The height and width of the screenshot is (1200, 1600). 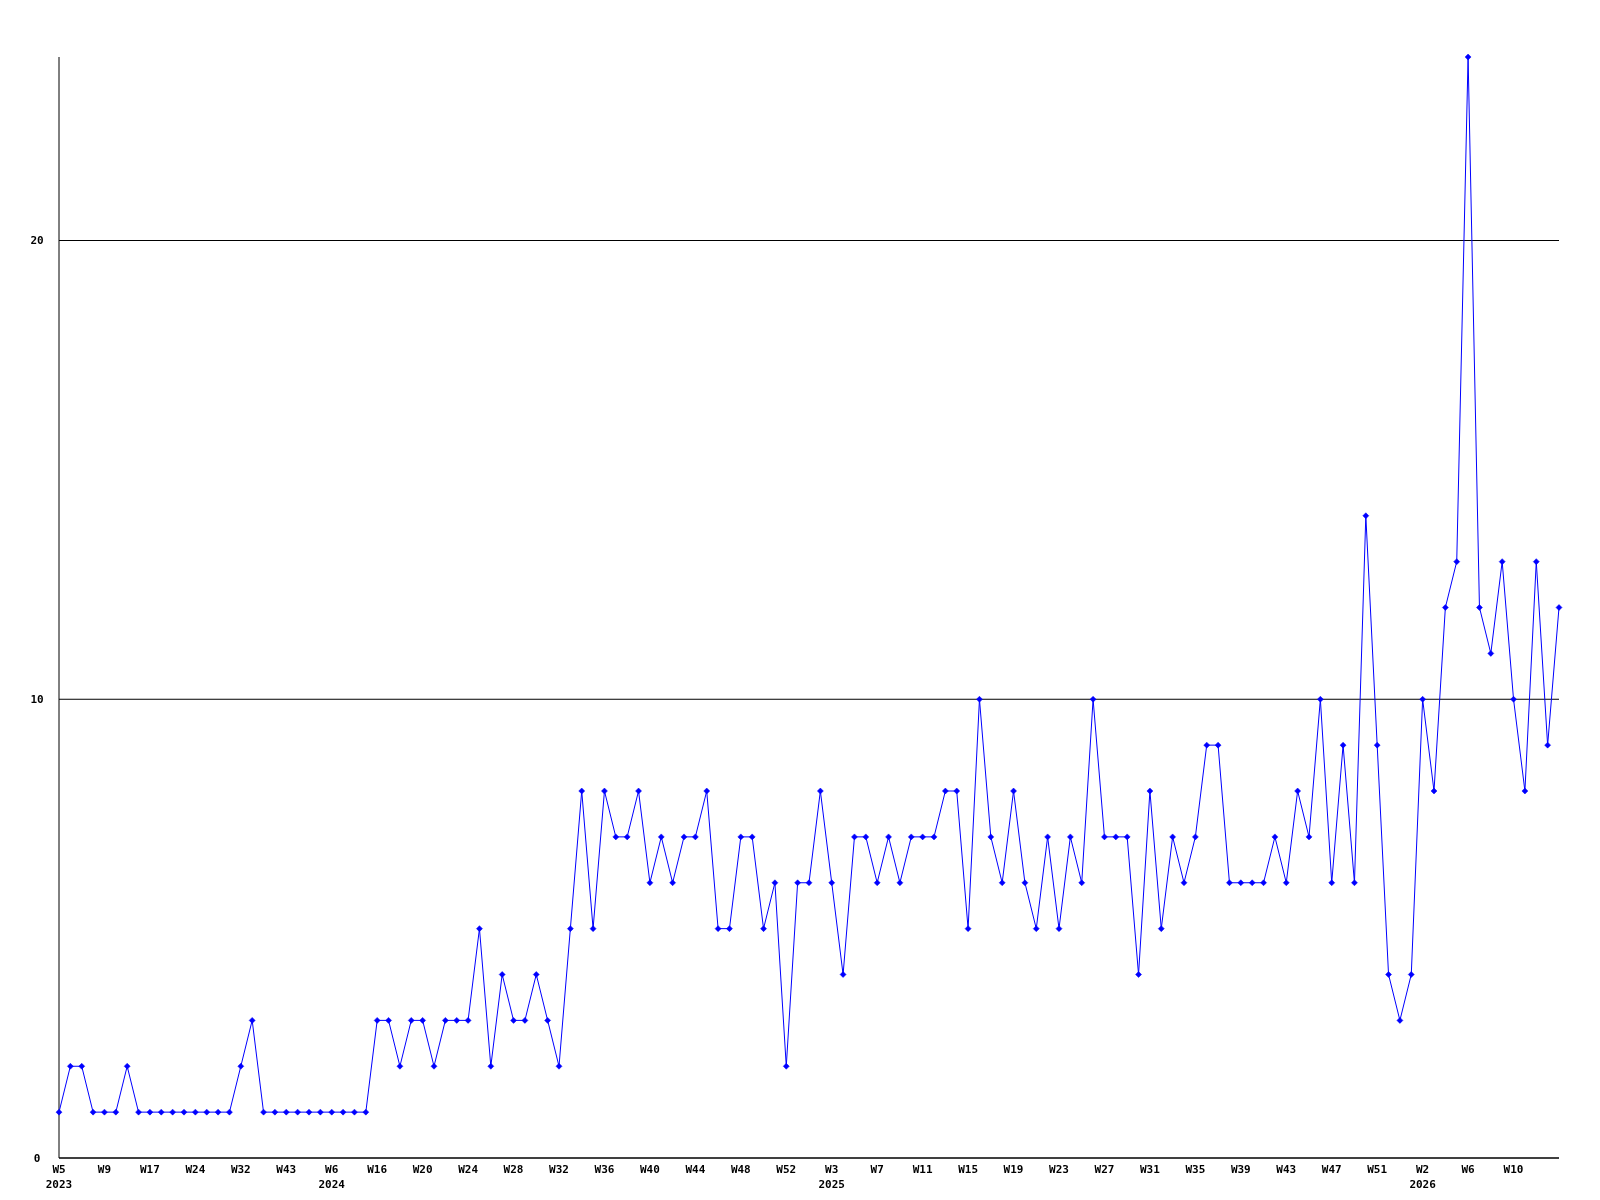 I want to click on x-tick-label: W9, so click(x=104, y=1169).